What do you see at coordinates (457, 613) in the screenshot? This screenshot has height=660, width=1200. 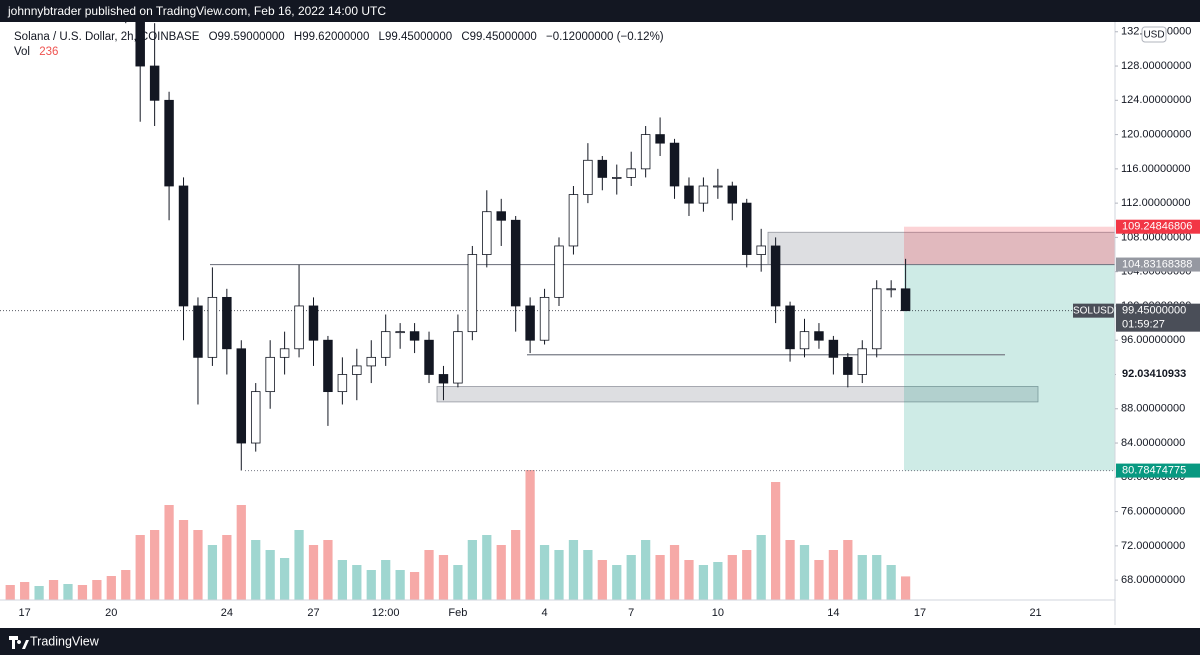 I see `x-tick-label: Feb` at bounding box center [457, 613].